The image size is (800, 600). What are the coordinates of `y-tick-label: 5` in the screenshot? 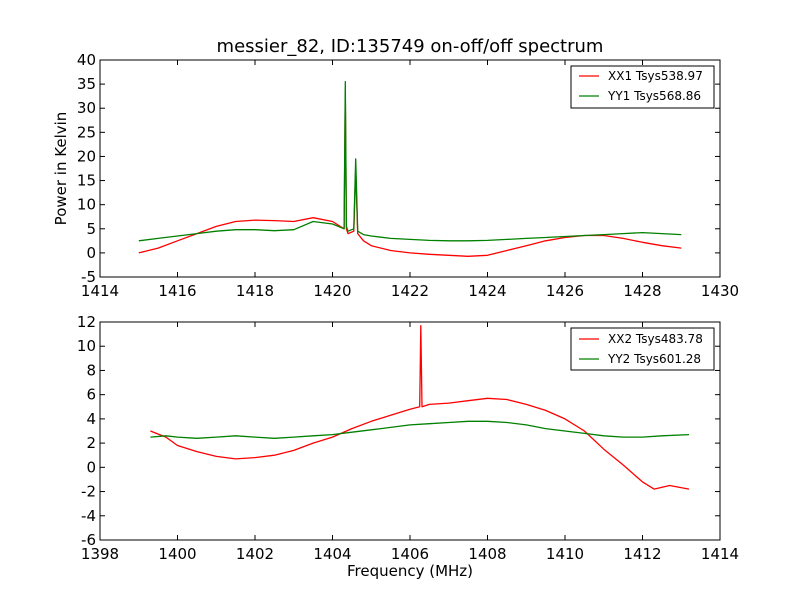 It's located at (91, 229).